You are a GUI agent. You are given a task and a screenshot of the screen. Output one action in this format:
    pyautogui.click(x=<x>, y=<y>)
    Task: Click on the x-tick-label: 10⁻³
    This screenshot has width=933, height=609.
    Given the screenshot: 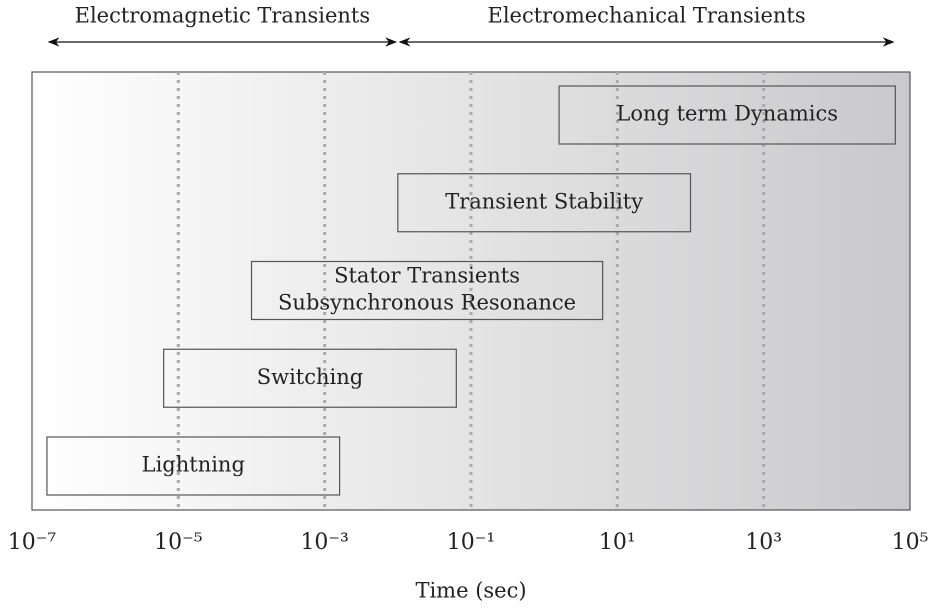 What is the action you would take?
    pyautogui.click(x=324, y=542)
    